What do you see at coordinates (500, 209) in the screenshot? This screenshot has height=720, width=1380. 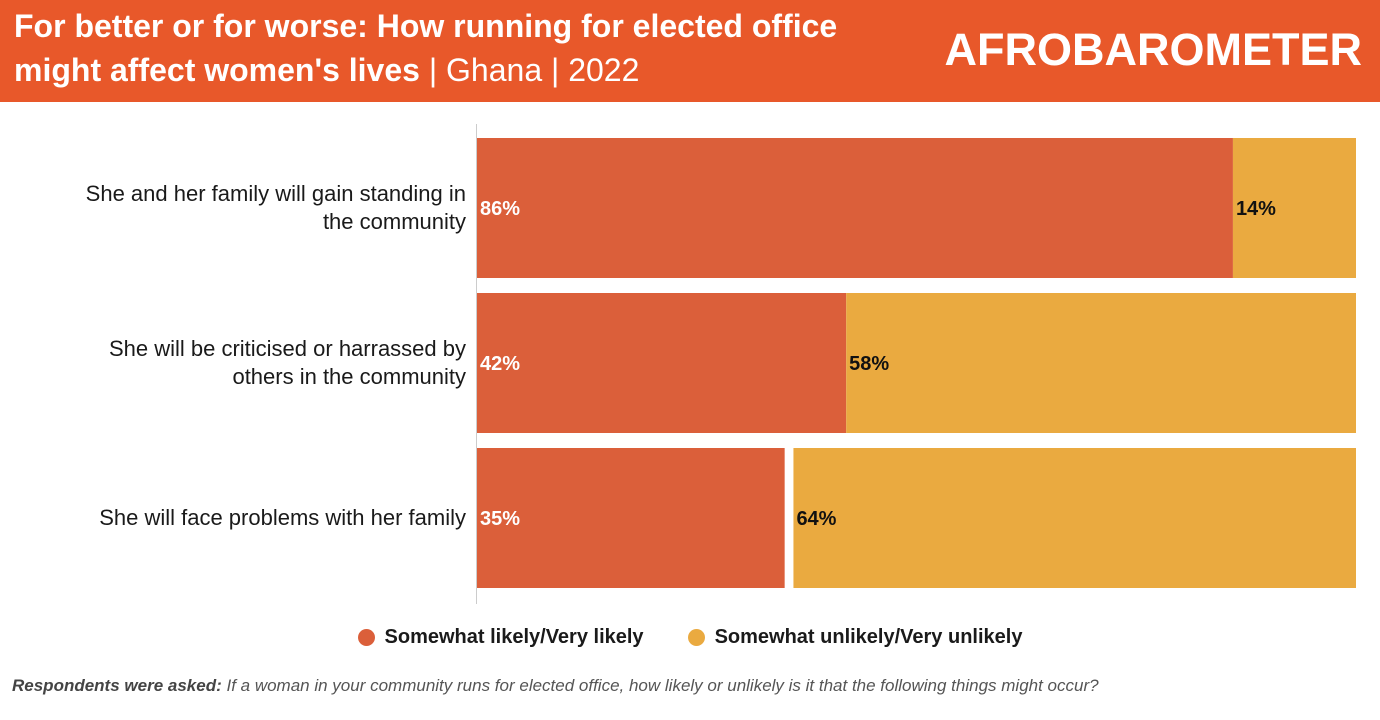 I see `value-label-likely: 86%` at bounding box center [500, 209].